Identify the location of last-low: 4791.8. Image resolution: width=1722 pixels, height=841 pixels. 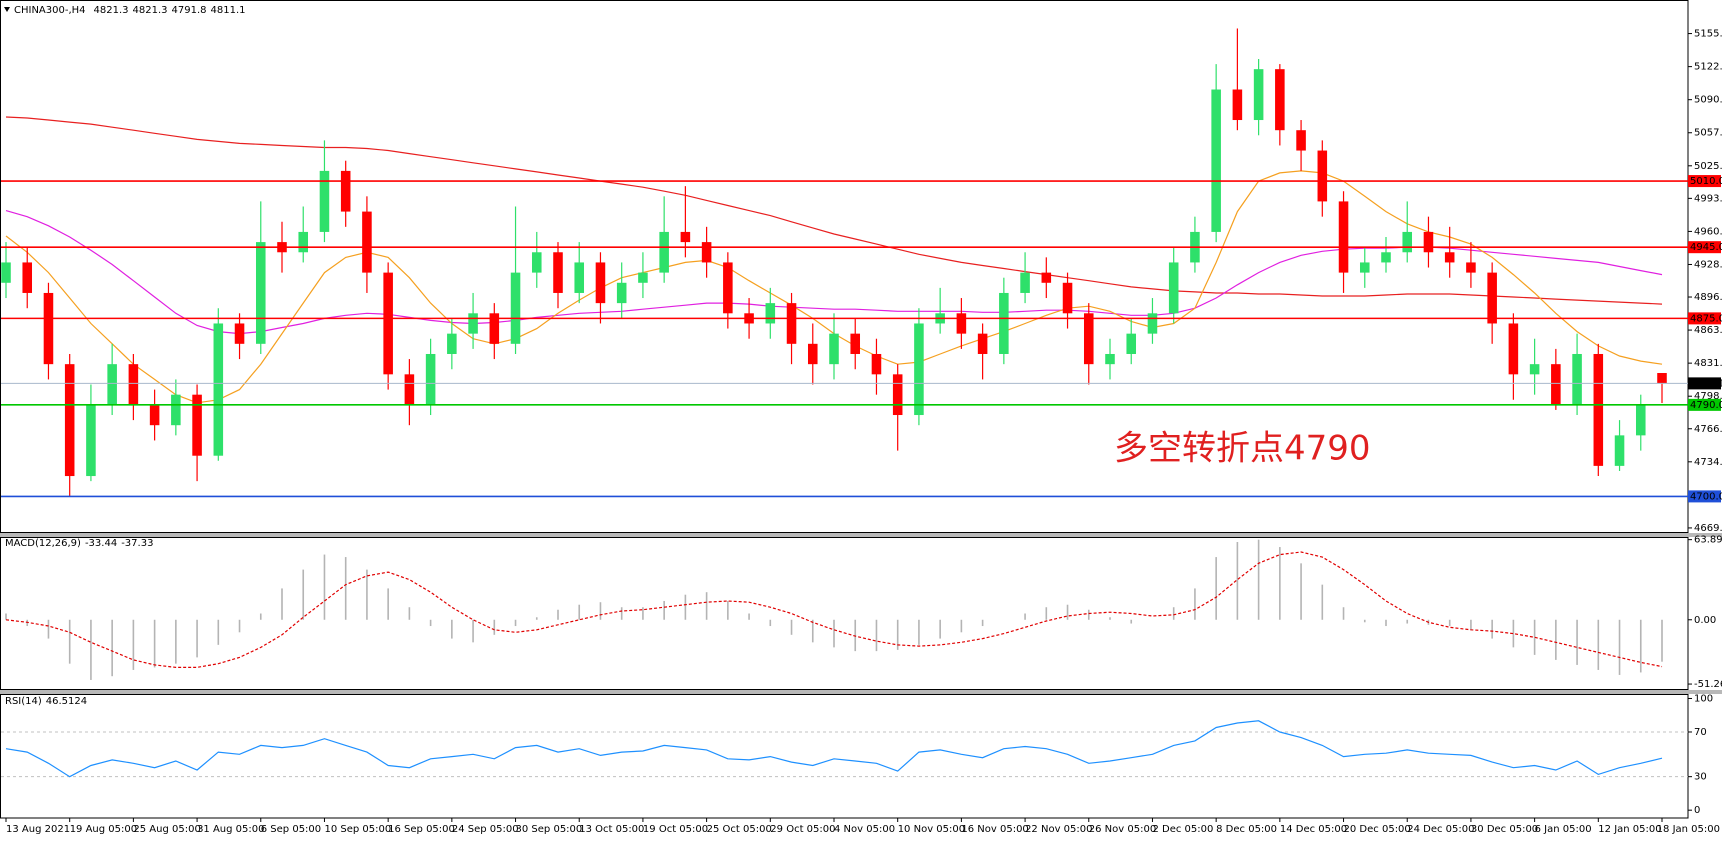
(189, 10).